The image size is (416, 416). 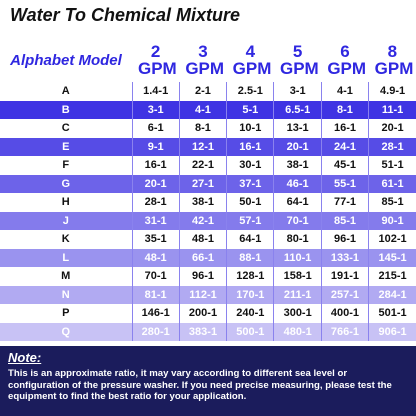 What do you see at coordinates (156, 146) in the screenshot?
I see `ratio-cell: 9-1` at bounding box center [156, 146].